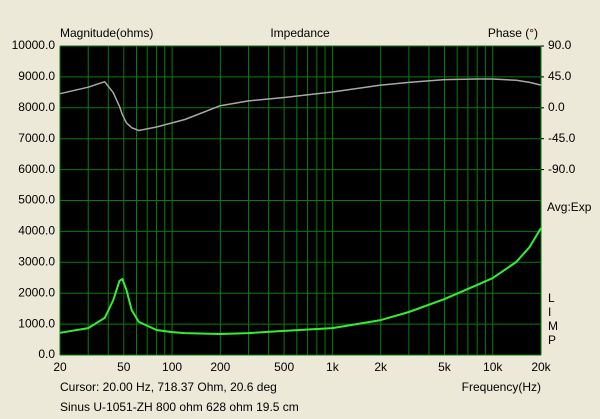 This screenshot has height=419, width=600. I want to click on x-tick-label: 10k, so click(493, 367).